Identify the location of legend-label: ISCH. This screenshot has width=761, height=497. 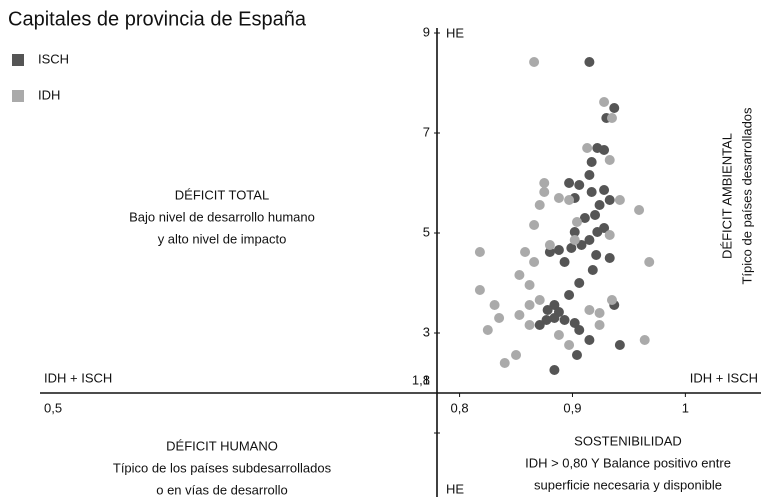
(53, 58).